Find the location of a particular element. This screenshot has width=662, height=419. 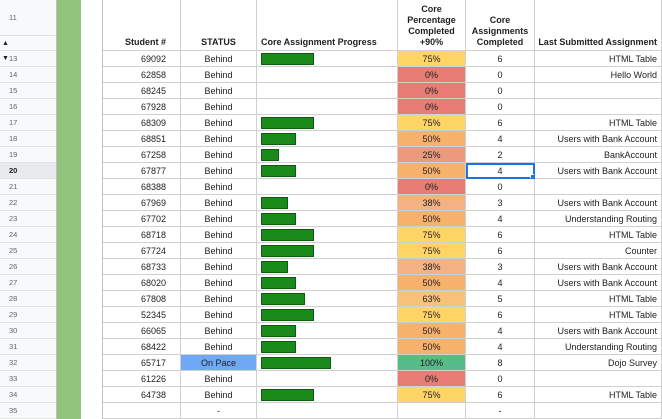

percentage-cell: 63% is located at coordinates (432, 299).